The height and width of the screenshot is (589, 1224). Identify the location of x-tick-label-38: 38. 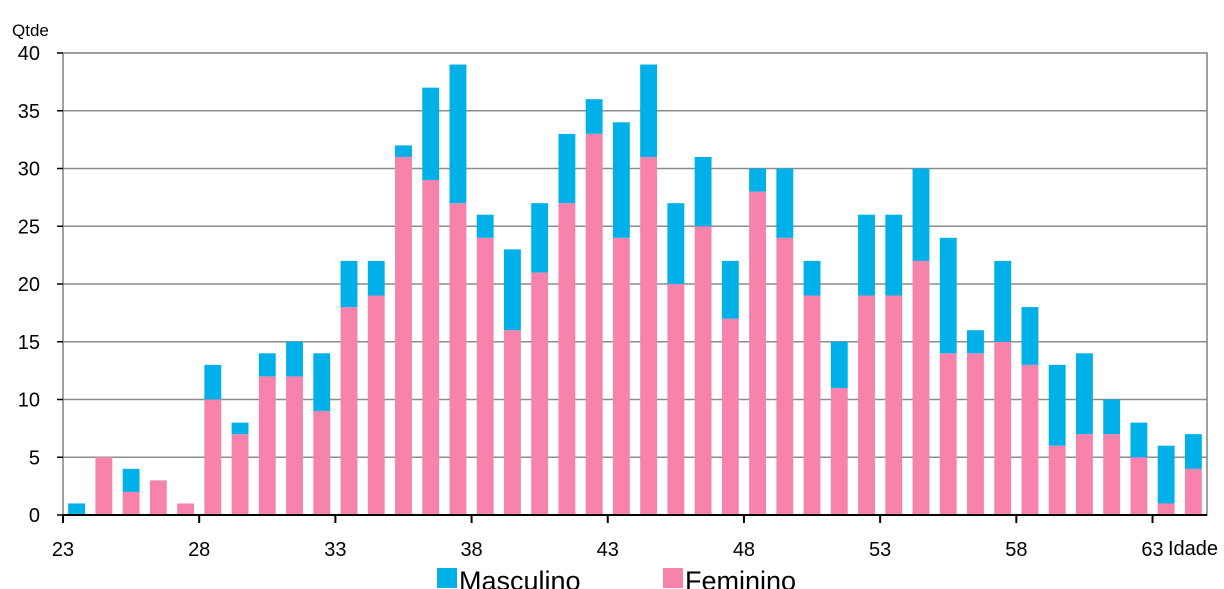
(471, 550).